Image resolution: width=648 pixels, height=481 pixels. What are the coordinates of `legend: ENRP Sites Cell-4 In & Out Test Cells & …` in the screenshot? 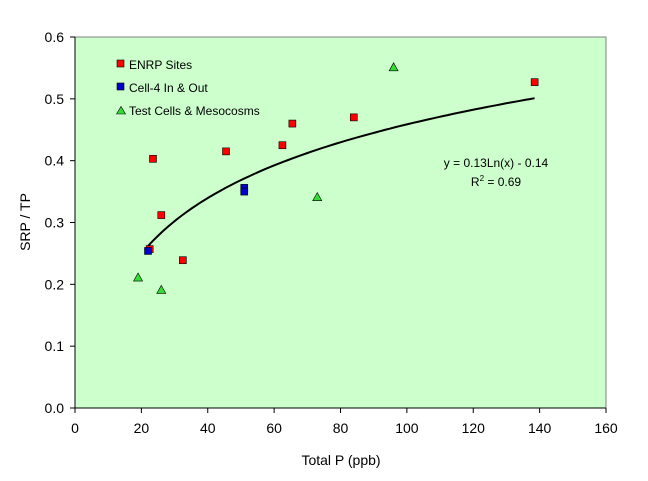 It's located at (187, 88).